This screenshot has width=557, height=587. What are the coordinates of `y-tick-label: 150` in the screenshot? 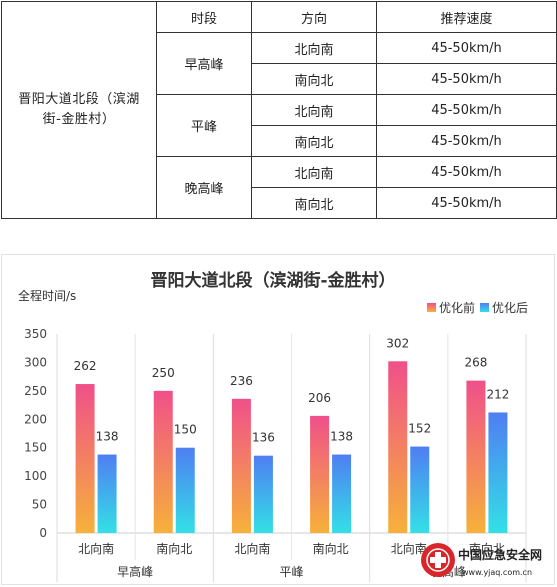 It's located at (35, 448).